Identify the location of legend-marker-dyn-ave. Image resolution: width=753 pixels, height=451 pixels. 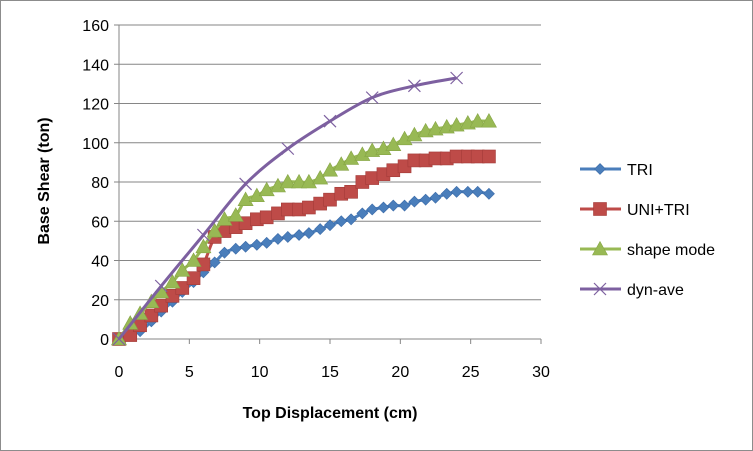
(600, 289).